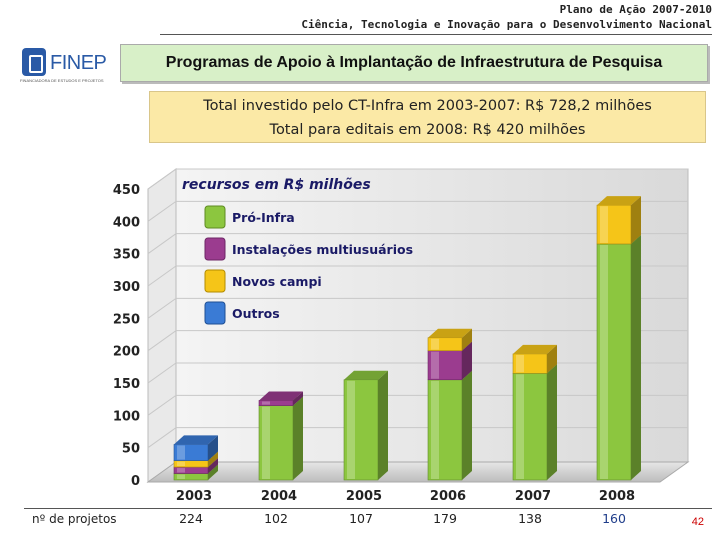  Describe the element at coordinates (449, 425) in the screenshot. I see `bar-2006-pro-infra` at that location.